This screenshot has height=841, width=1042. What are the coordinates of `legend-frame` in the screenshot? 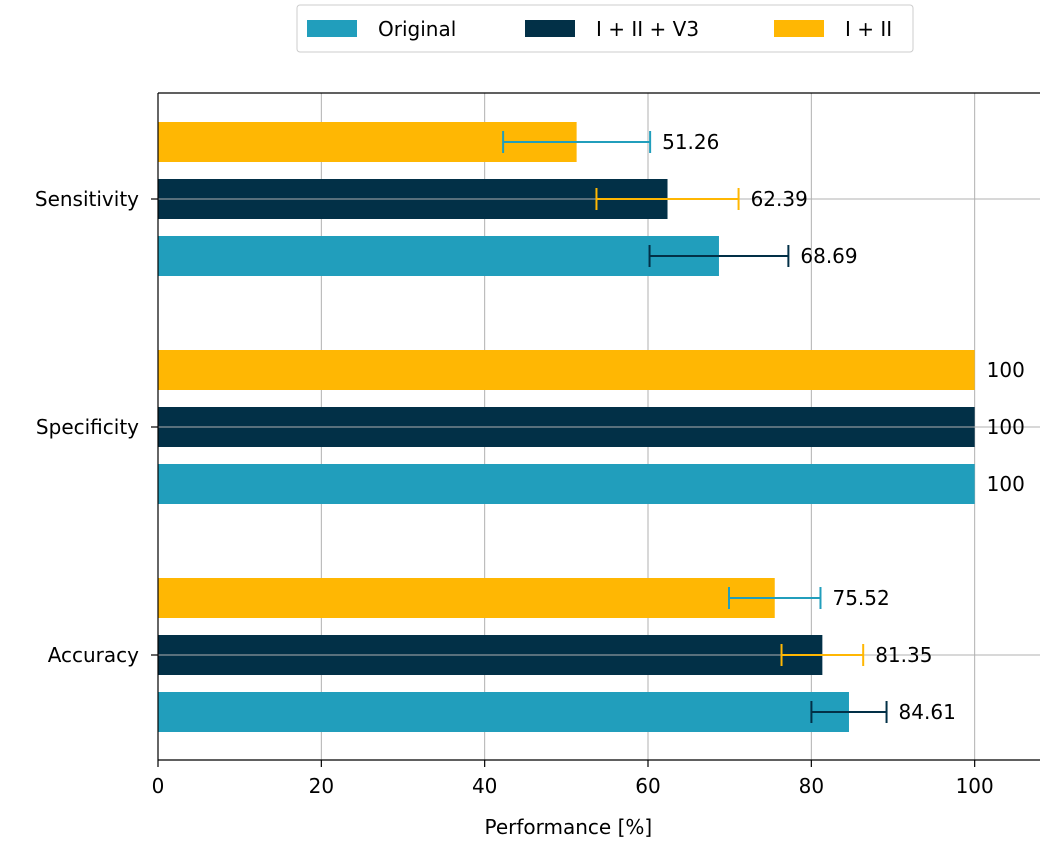 It's located at (605, 28).